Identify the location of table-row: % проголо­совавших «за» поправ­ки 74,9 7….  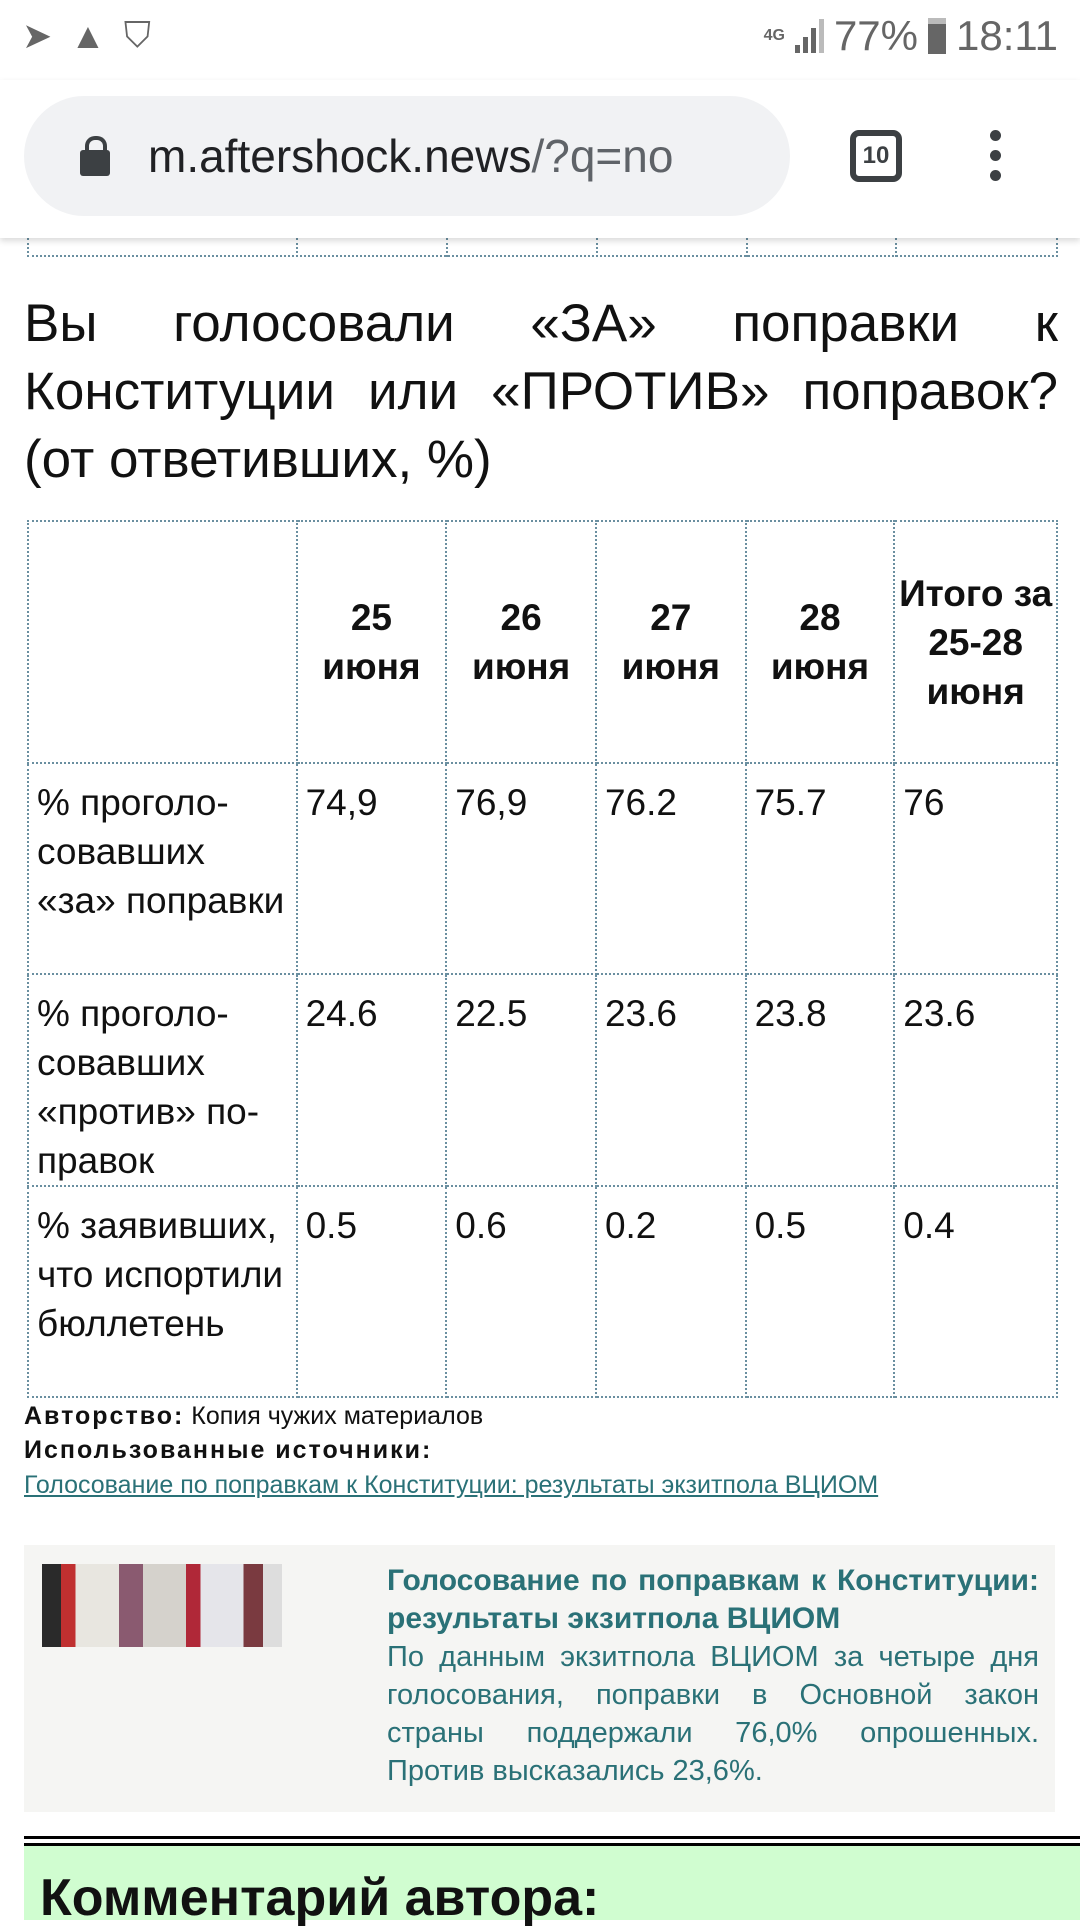
(542, 868).